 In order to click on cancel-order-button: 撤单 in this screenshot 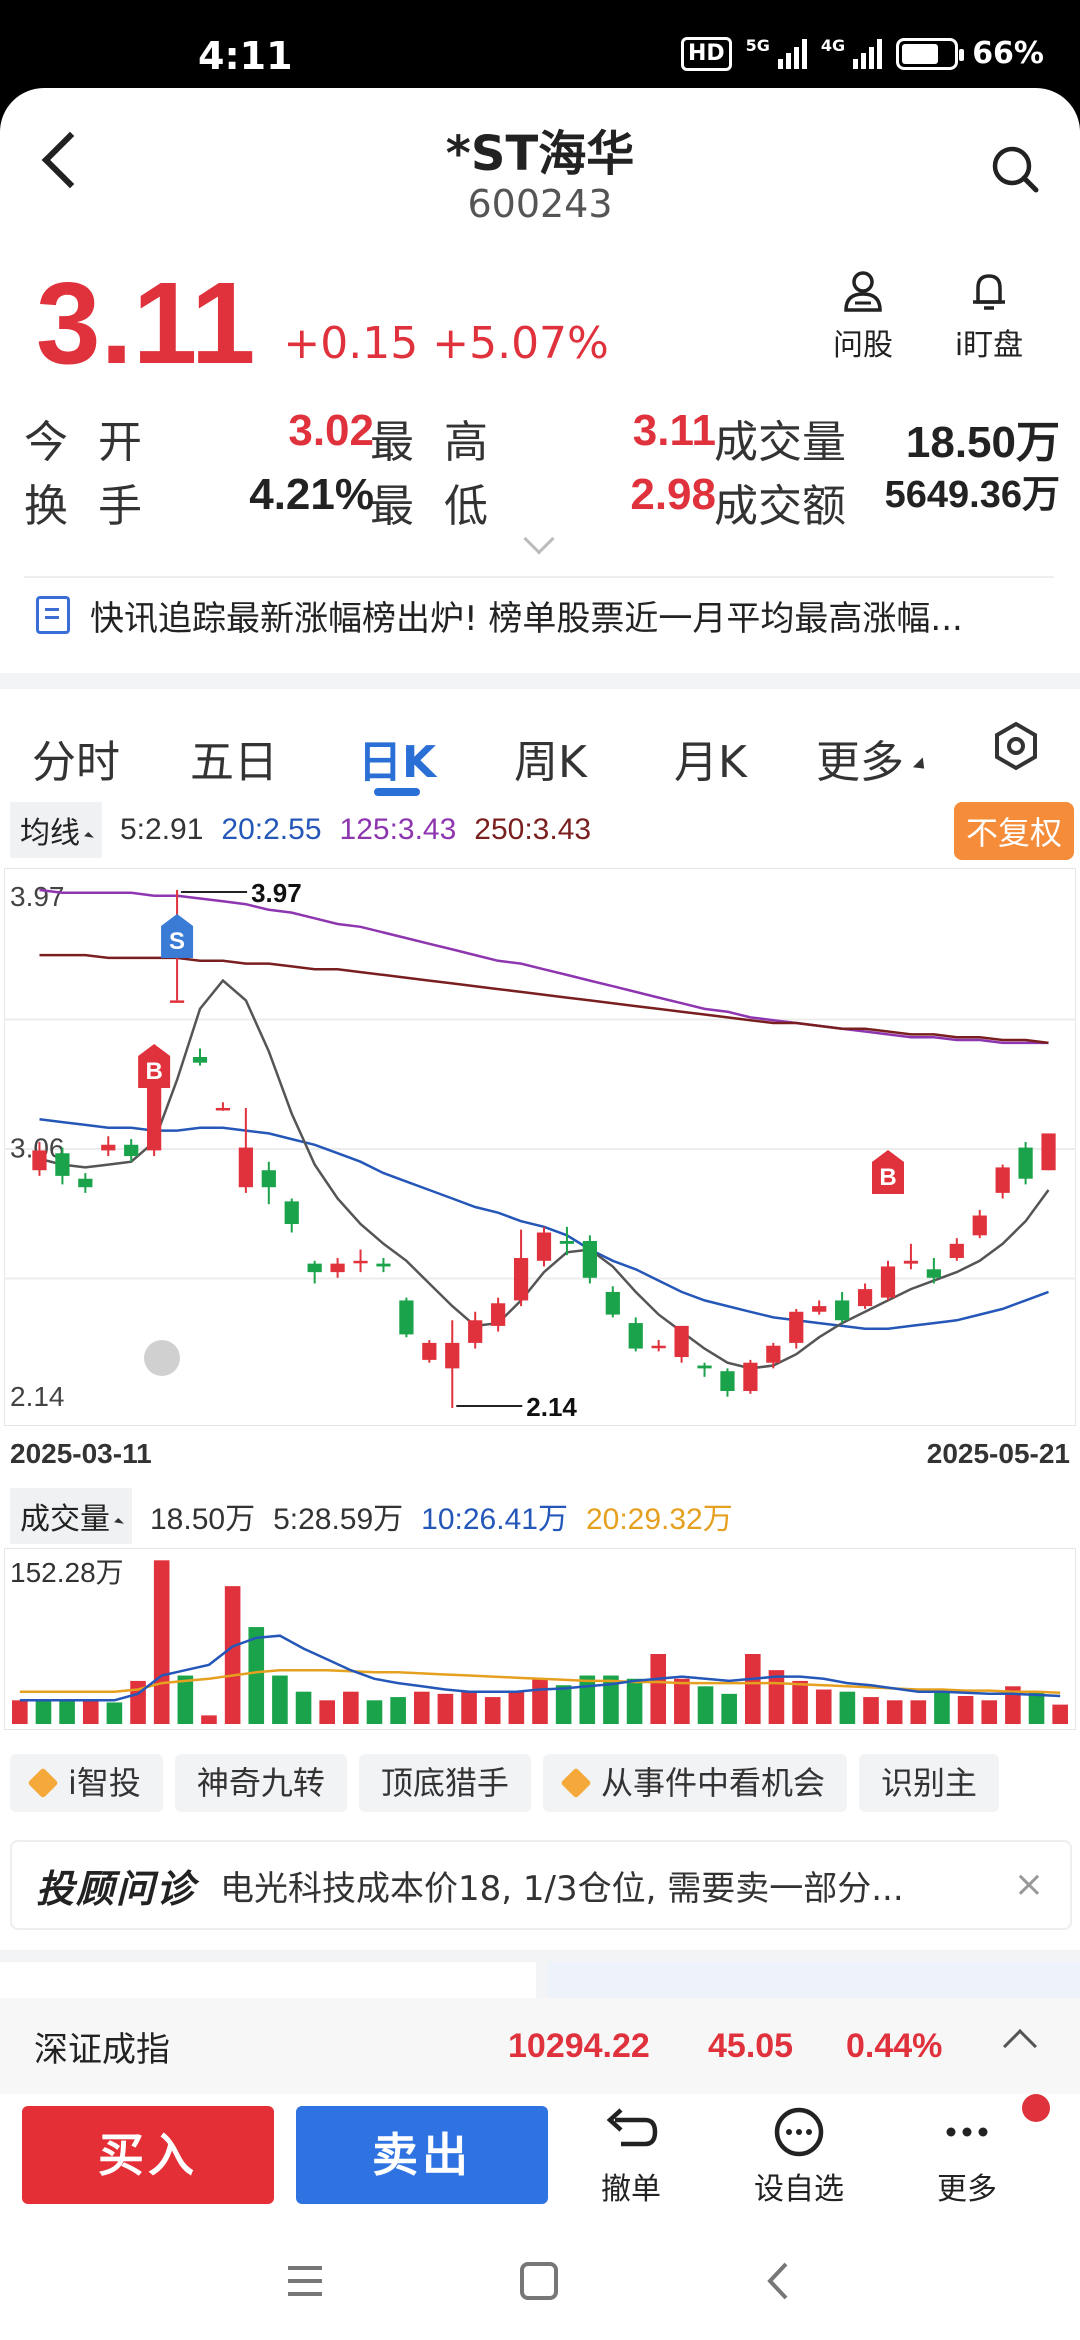, I will do `click(631, 2155)`.